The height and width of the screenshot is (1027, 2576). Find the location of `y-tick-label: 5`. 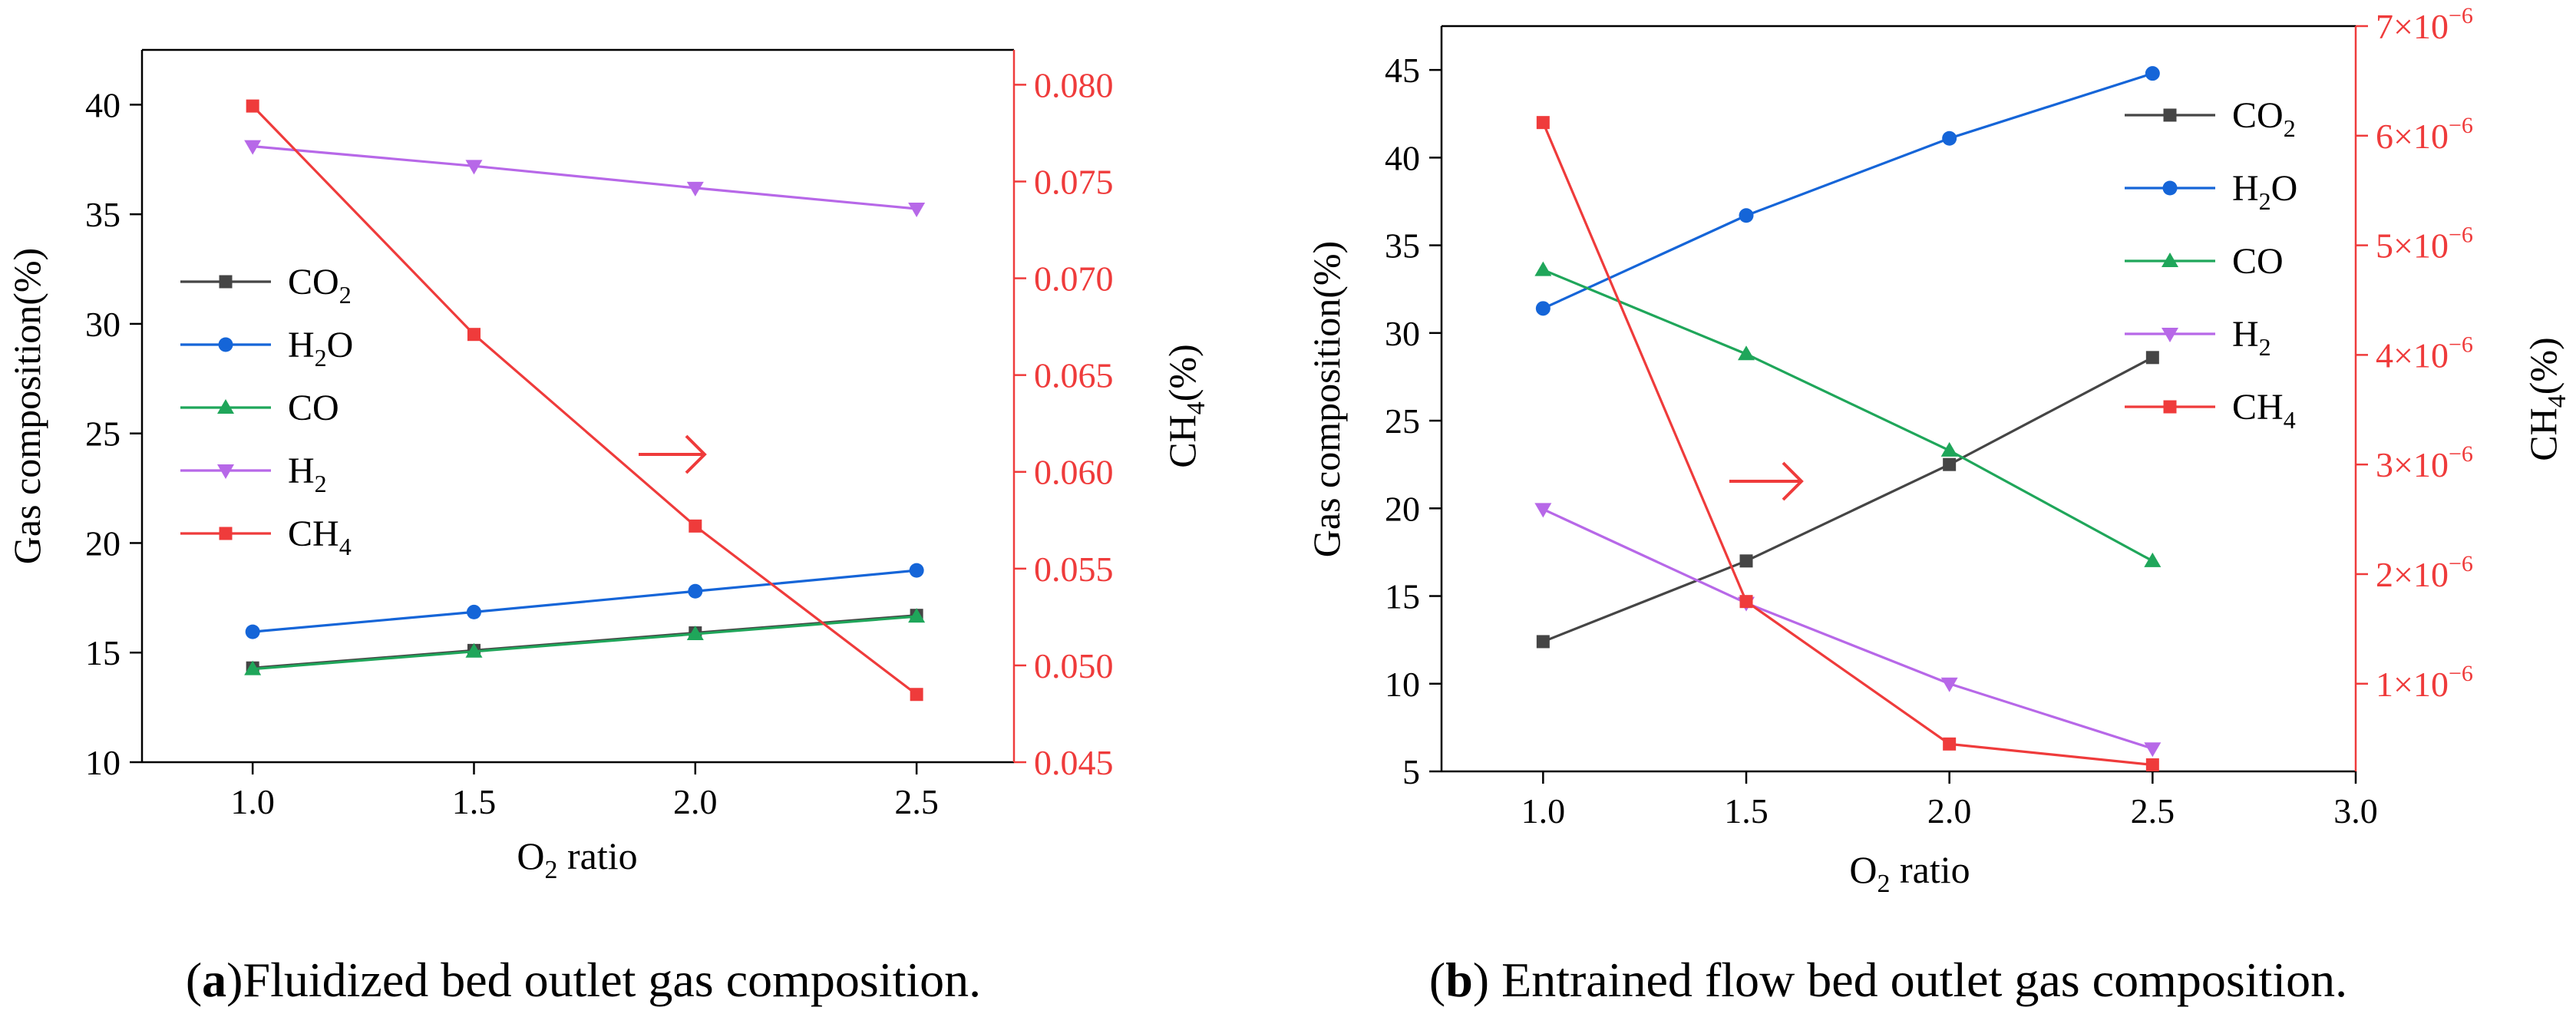

y-tick-label: 5 is located at coordinates (1411, 772).